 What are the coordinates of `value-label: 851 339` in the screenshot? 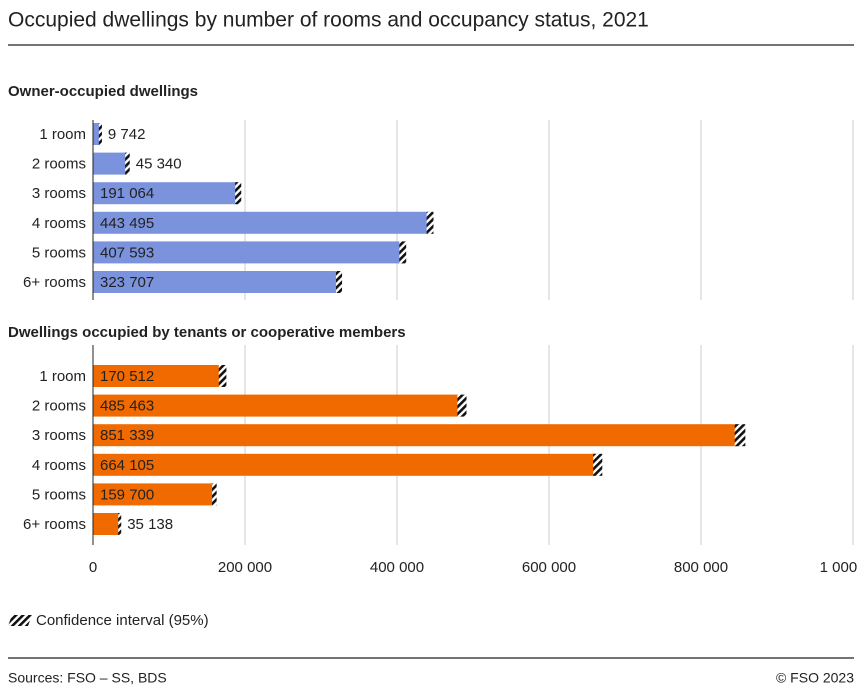 It's located at (127, 435).